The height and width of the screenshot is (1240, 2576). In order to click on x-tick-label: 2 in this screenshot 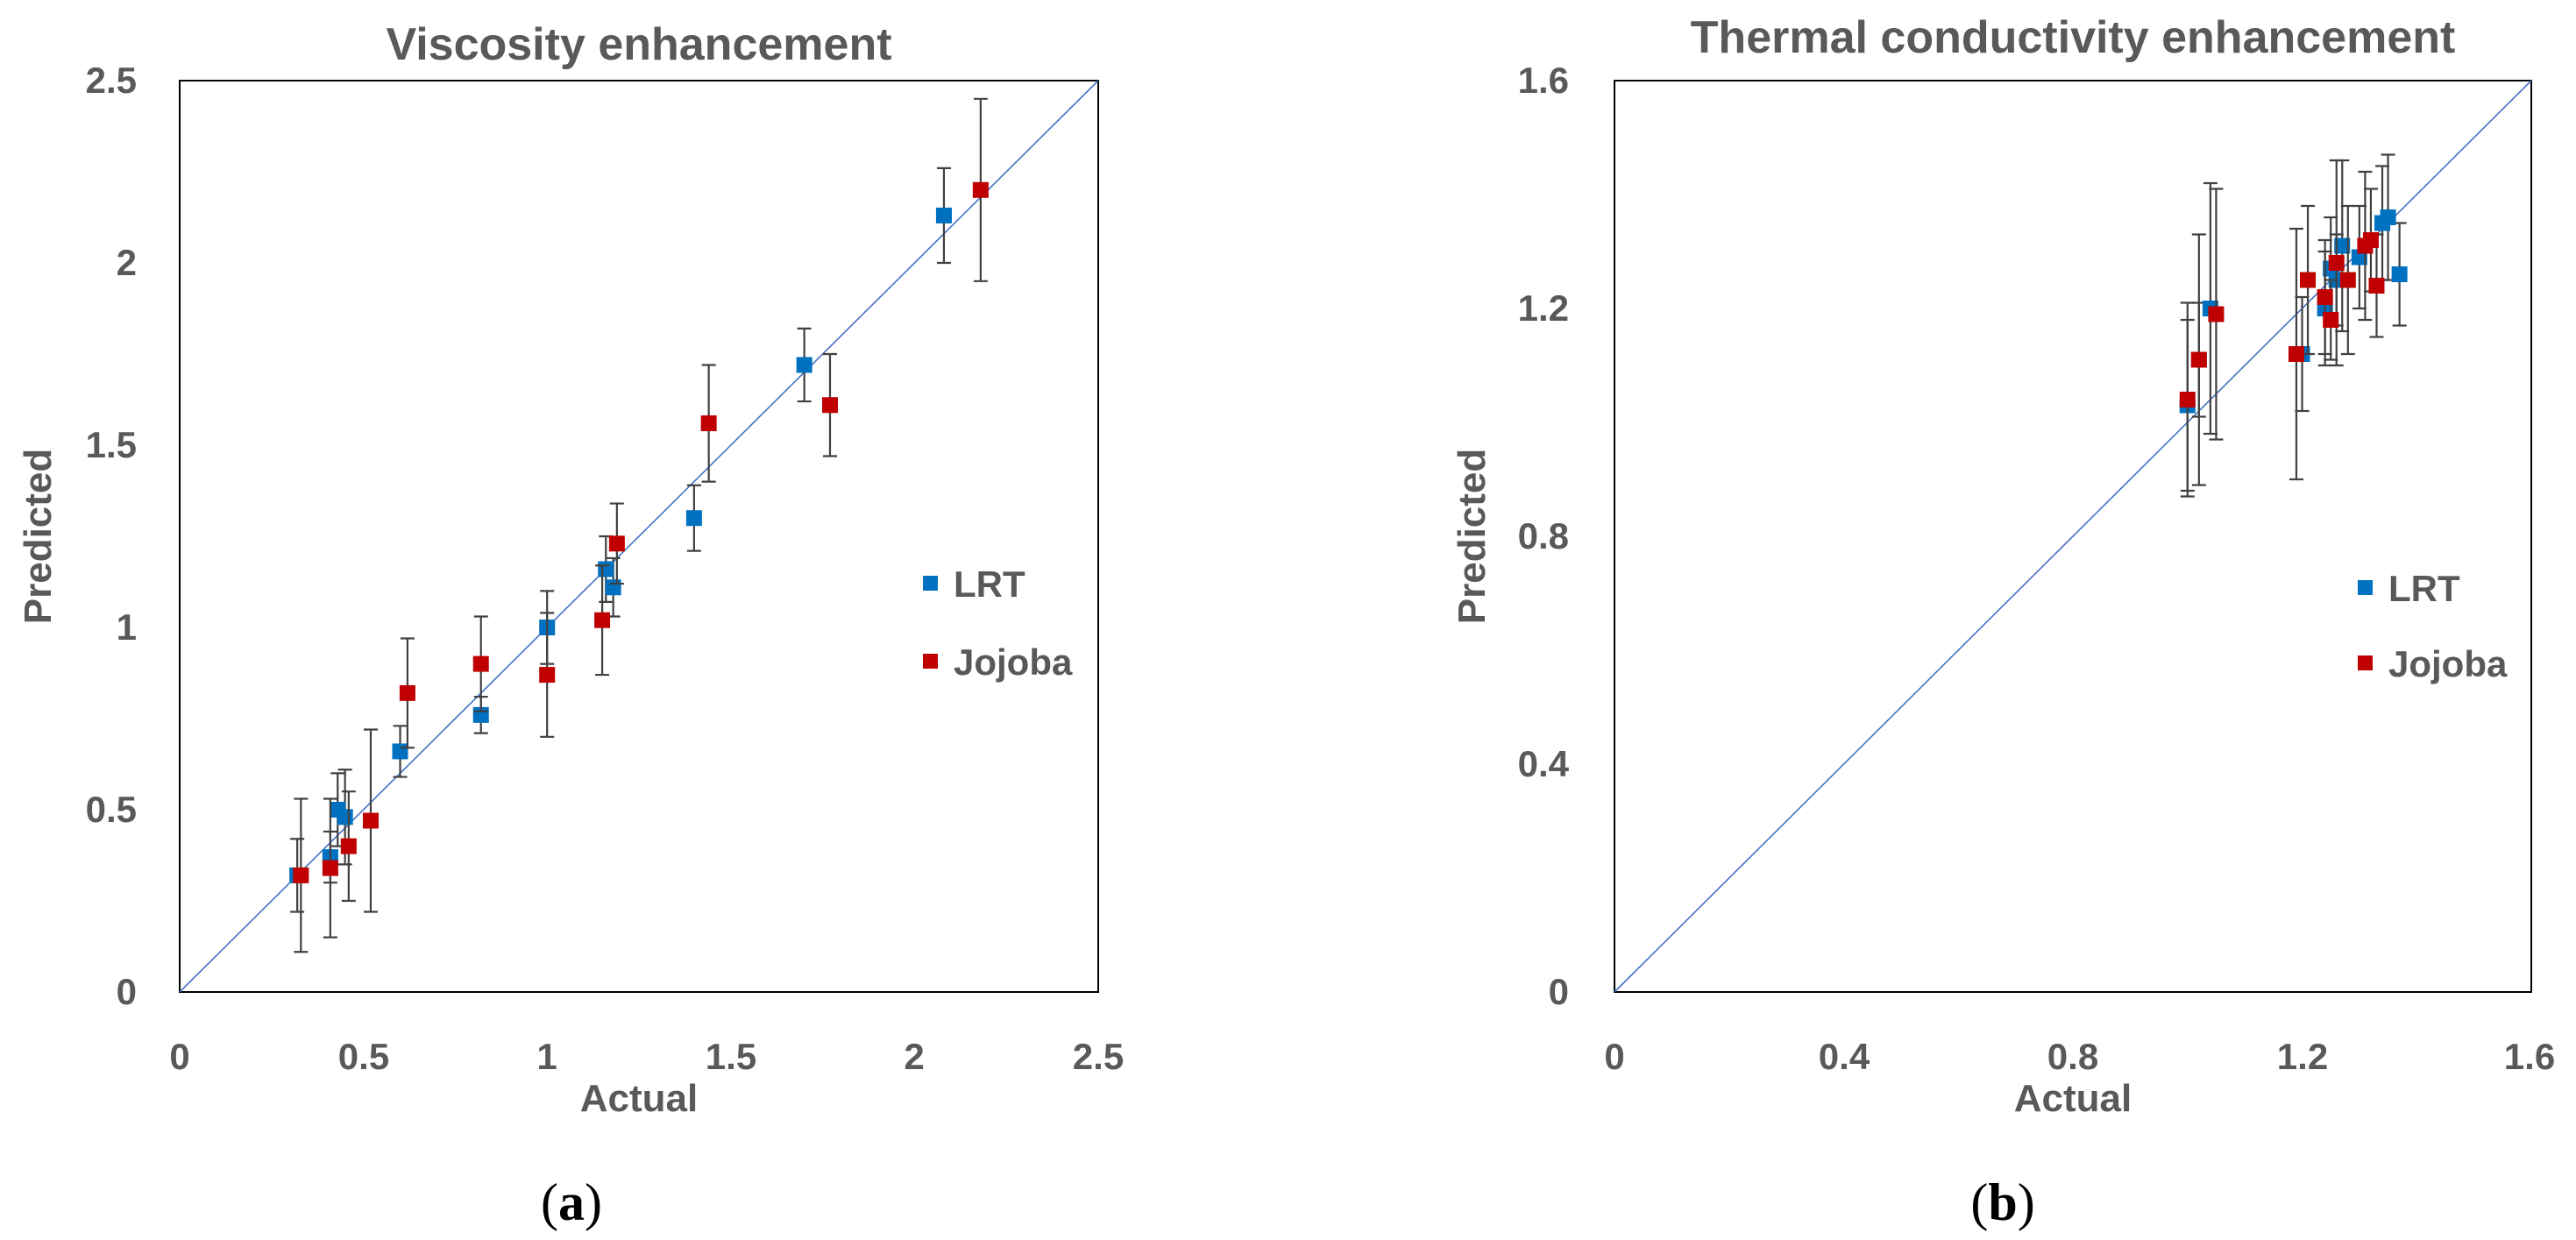, I will do `click(914, 1056)`.